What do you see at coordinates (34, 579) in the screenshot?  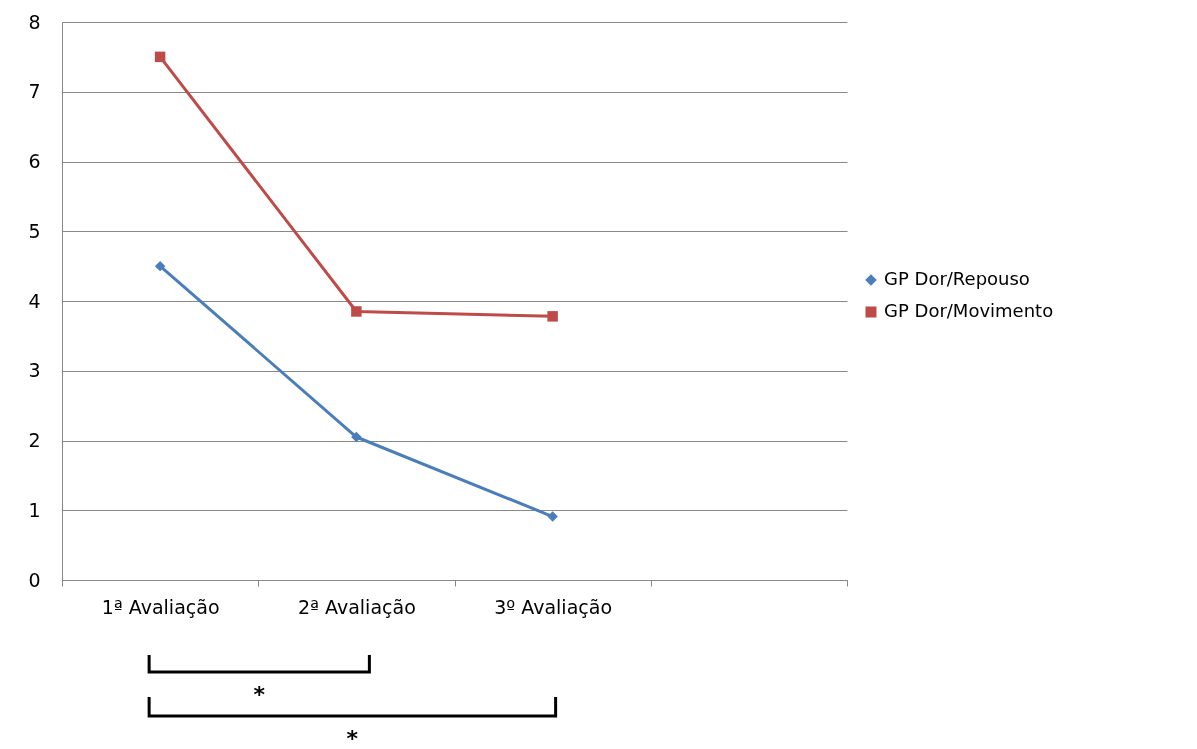 I see `y-tick-label: 0` at bounding box center [34, 579].